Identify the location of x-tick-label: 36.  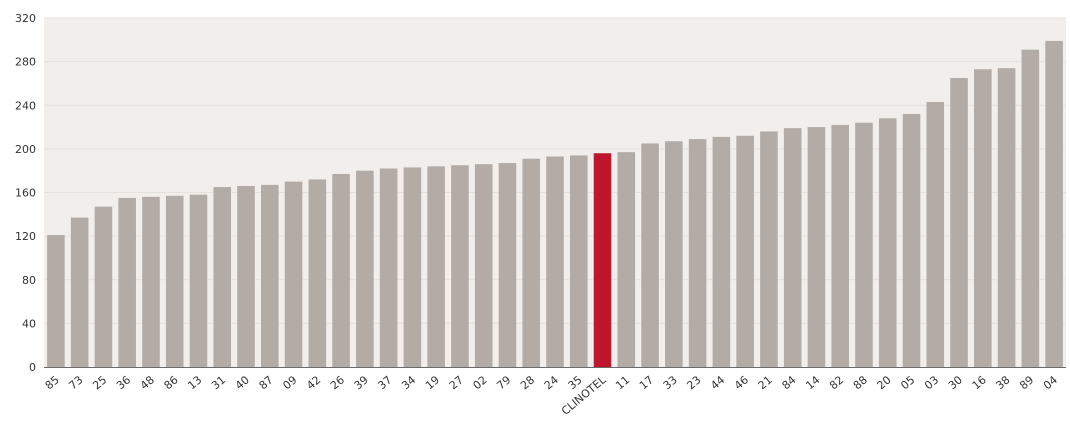
(123, 382).